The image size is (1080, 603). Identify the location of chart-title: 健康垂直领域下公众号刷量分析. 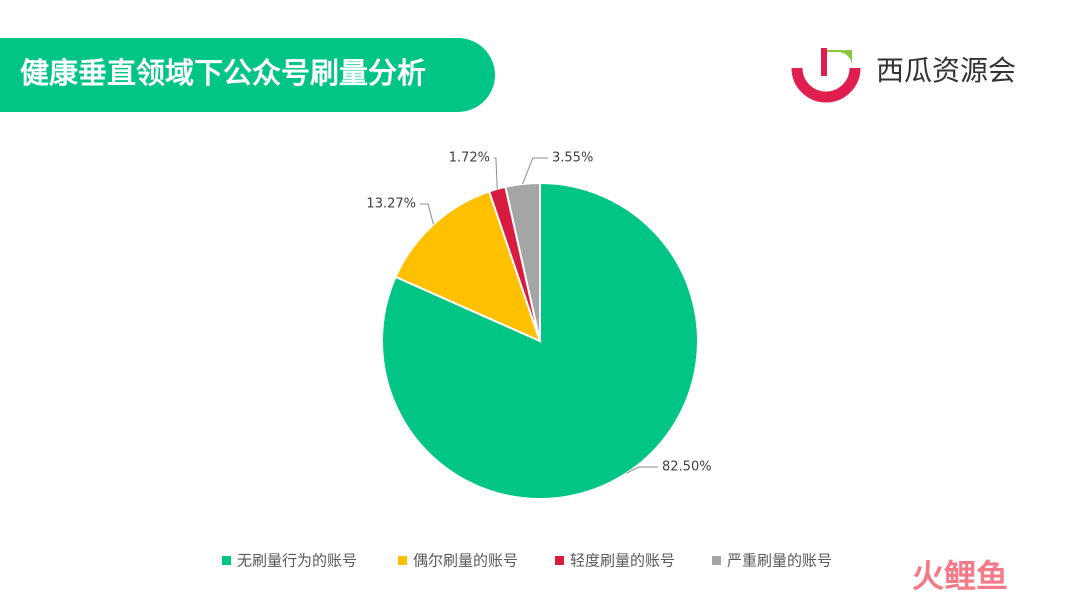
(223, 73).